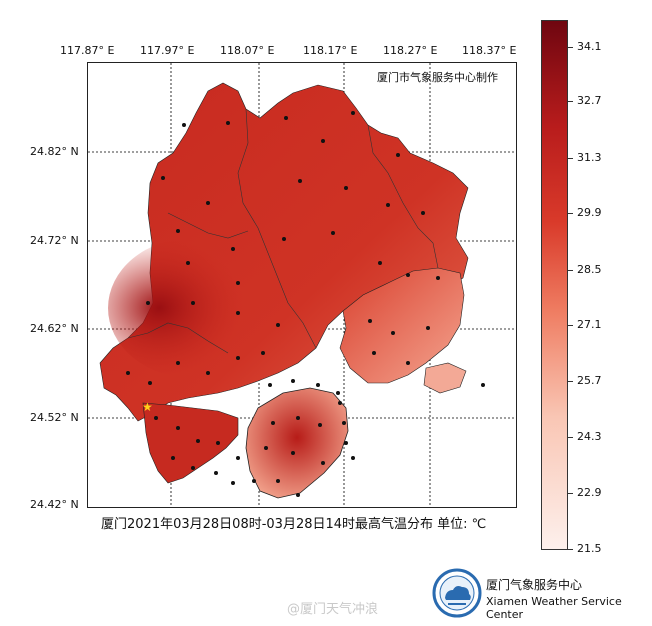 This screenshot has height=626, width=652. I want to click on watermark: @厦门天气冲浪, so click(333, 609).